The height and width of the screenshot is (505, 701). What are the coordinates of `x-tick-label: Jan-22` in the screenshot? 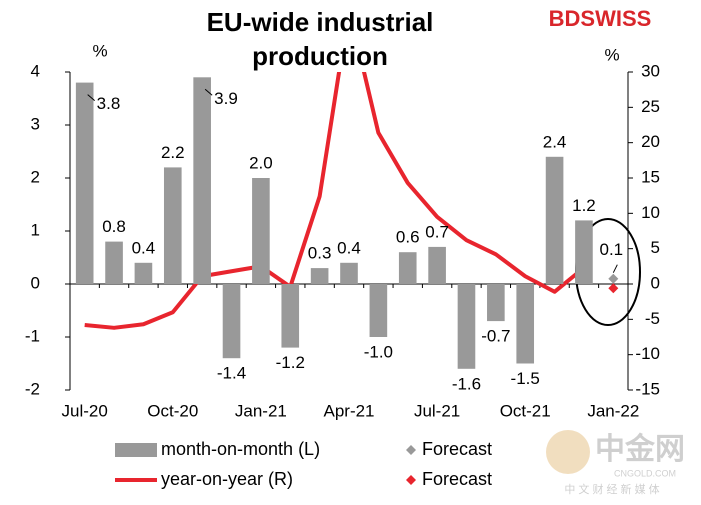 It's located at (613, 410).